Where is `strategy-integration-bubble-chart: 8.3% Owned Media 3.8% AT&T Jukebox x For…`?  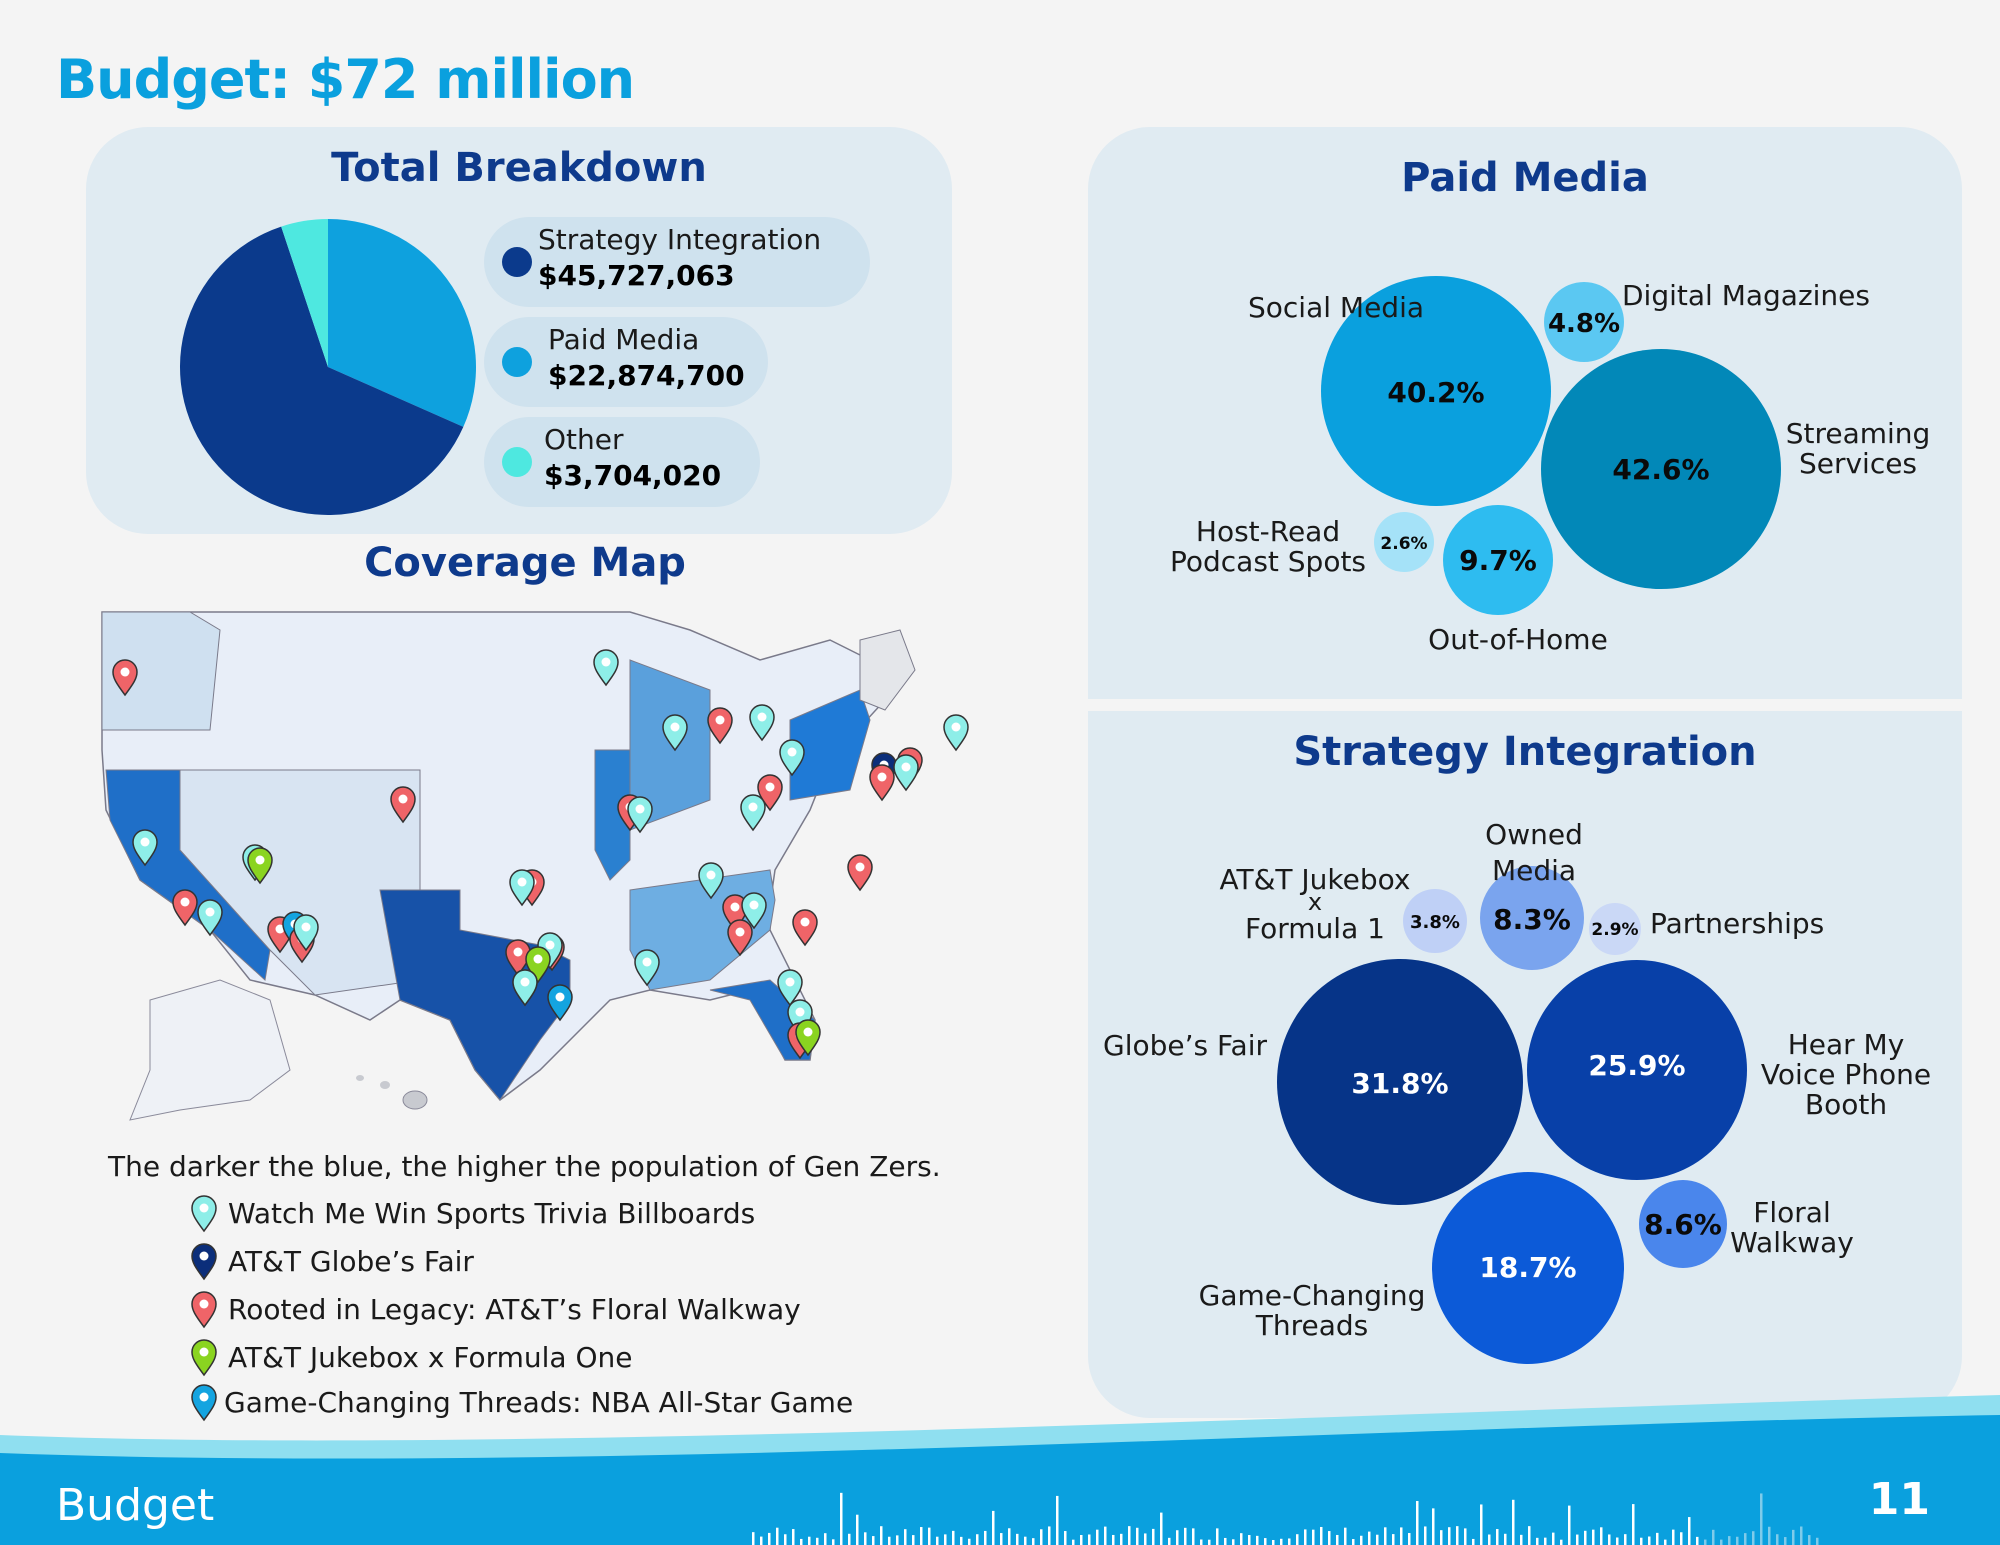
strategy-integration-bubble-chart: 8.3% Owned Media 3.8% AT&T Jukebox x For… is located at coordinates (1517, 1091).